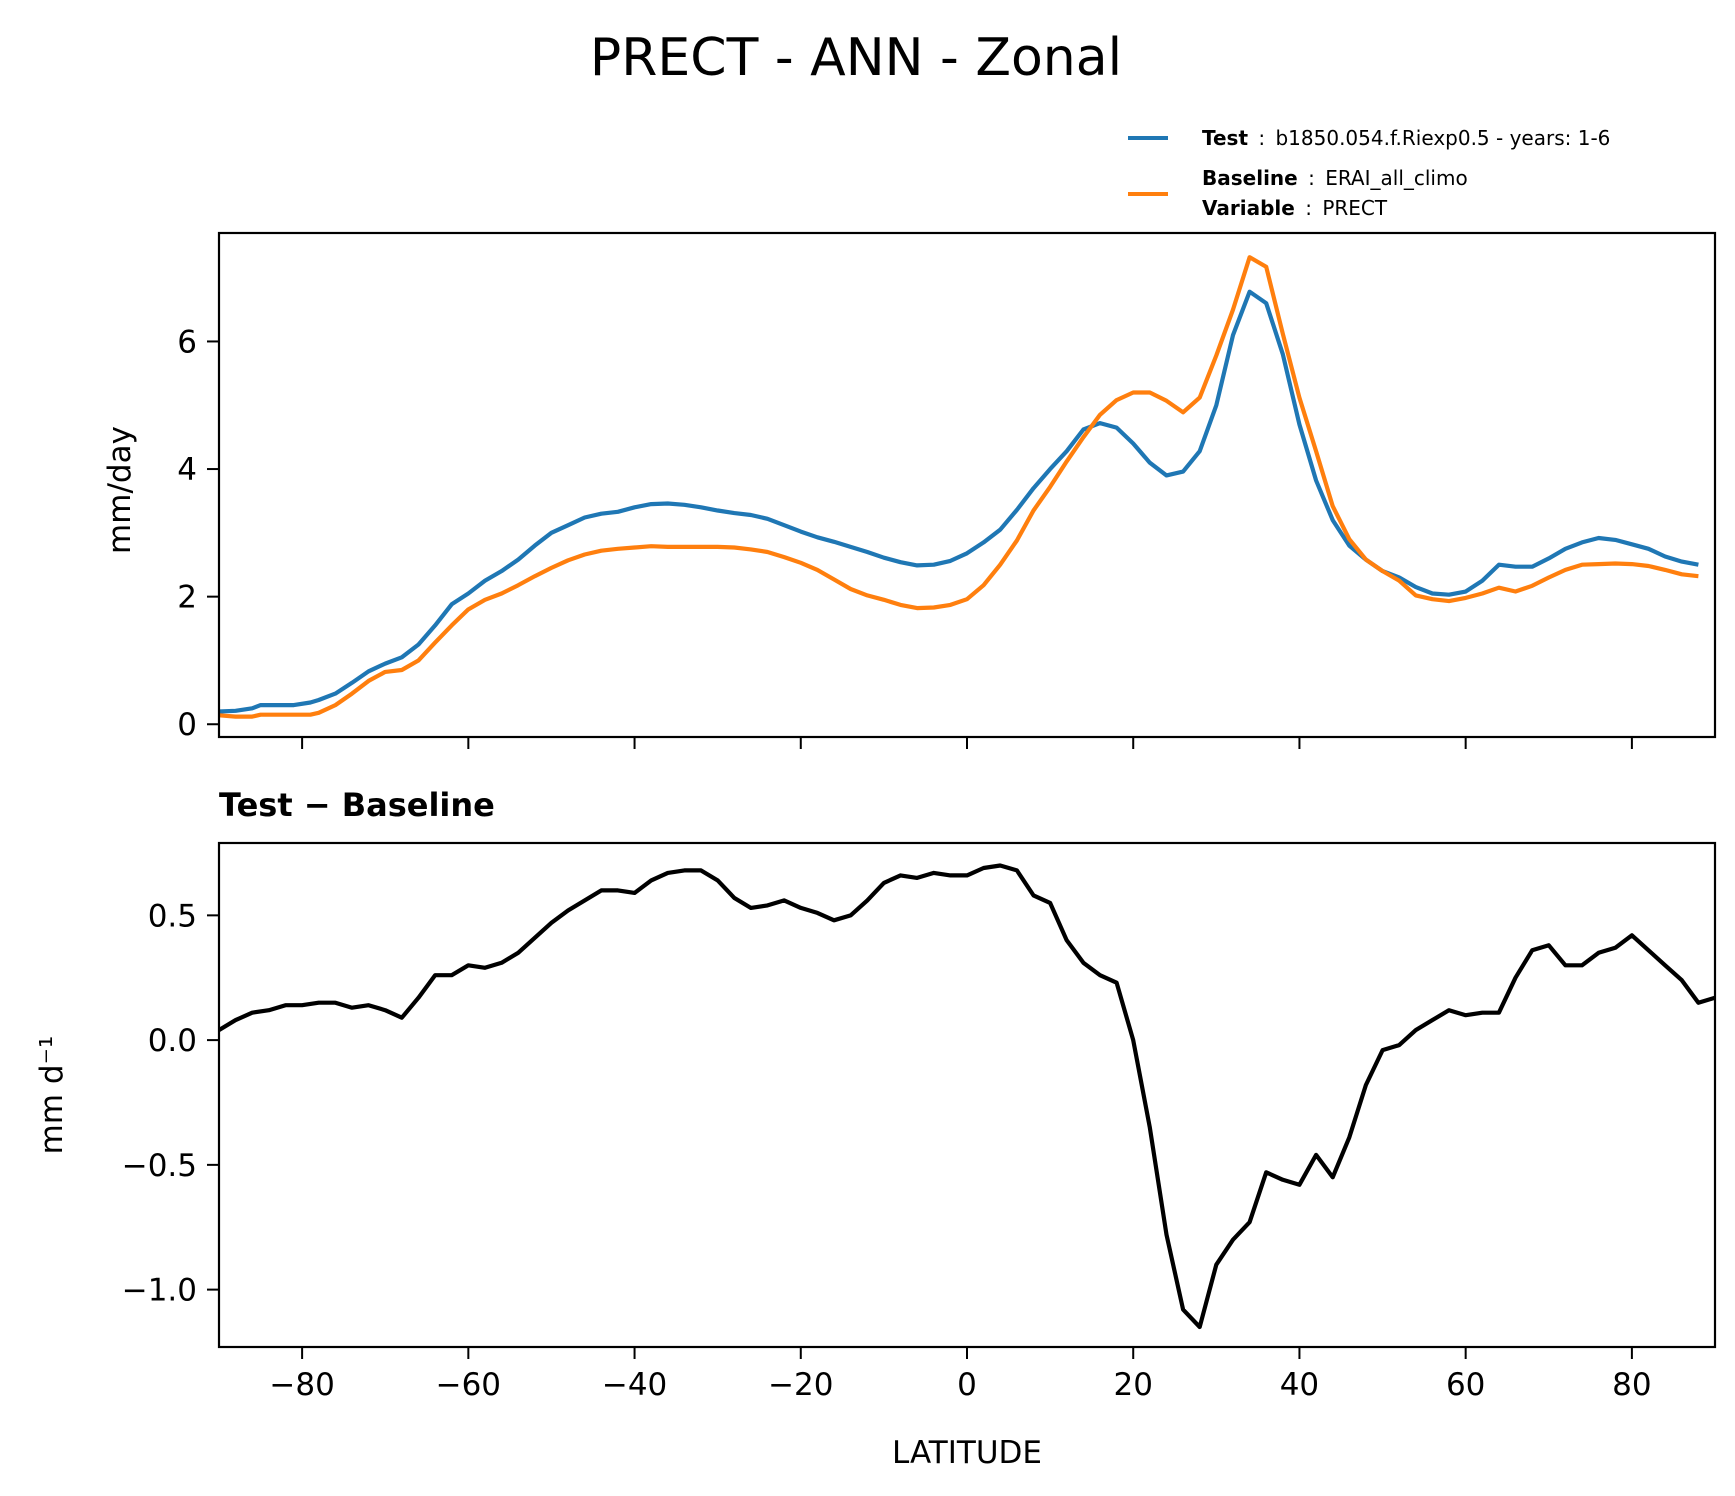 The height and width of the screenshot is (1496, 1735). Describe the element at coordinates (159, 1291) in the screenshot. I see `y-tick-label: −1.0` at that location.